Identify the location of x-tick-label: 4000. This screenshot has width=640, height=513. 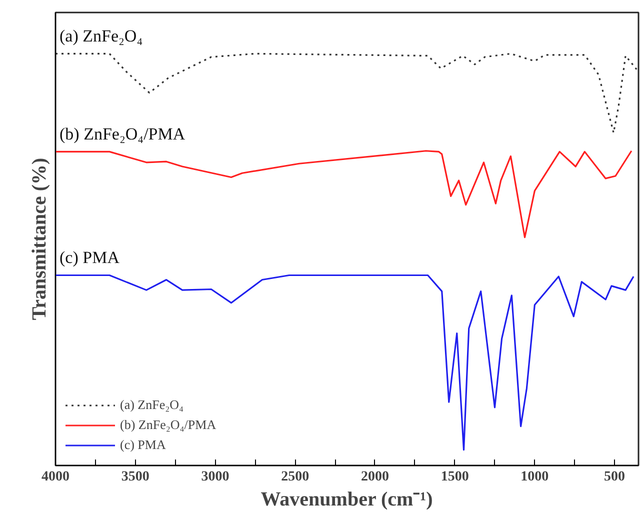
(56, 477).